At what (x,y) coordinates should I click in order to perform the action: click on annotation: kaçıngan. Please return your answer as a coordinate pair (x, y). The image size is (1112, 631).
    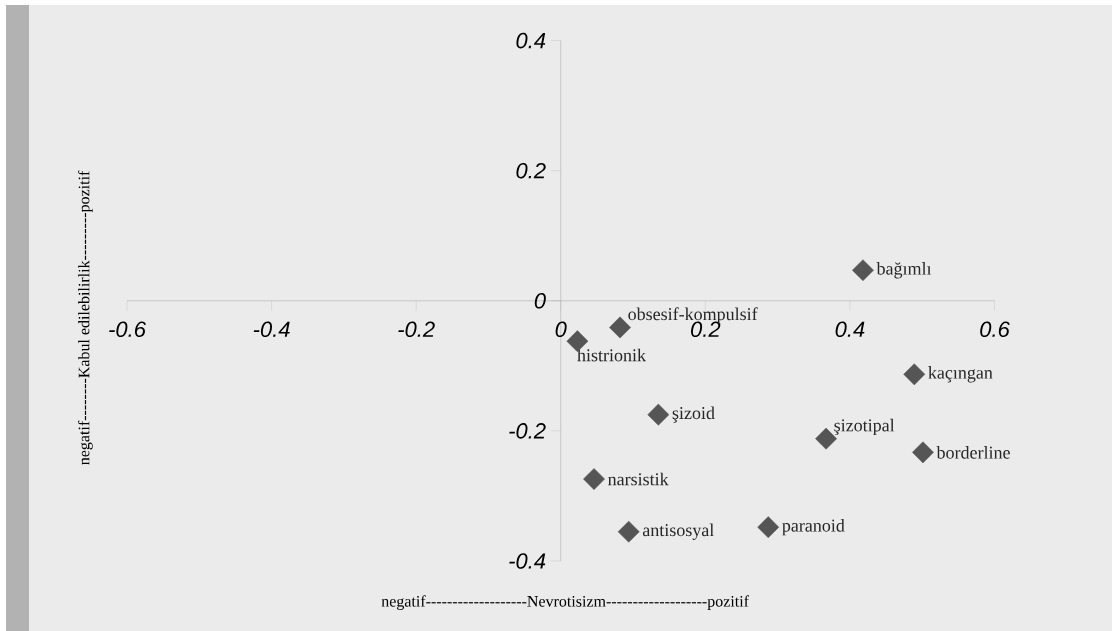
    Looking at the image, I should click on (960, 374).